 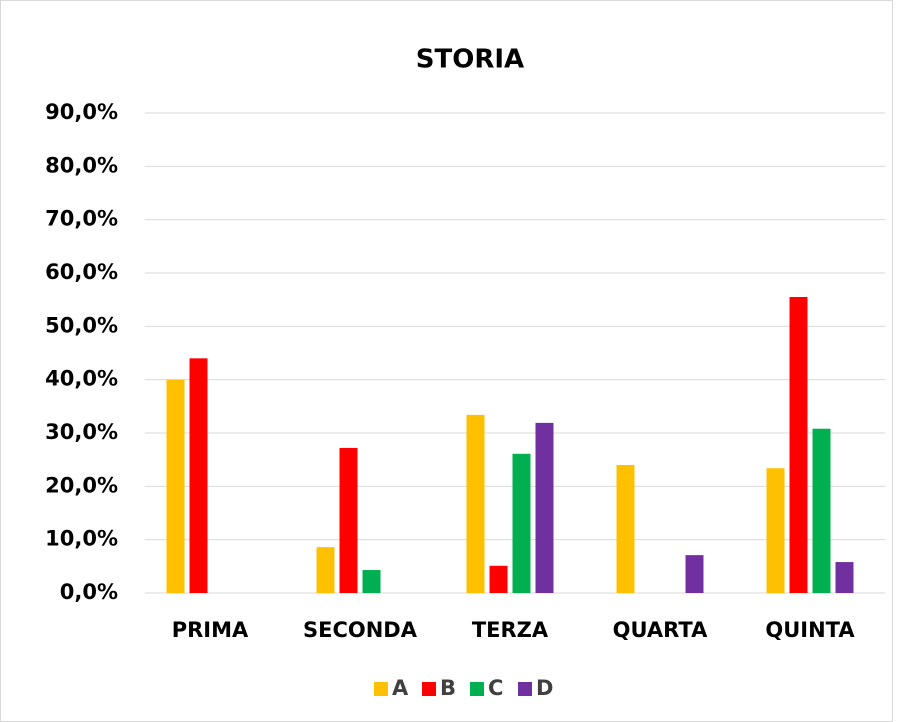 What do you see at coordinates (544, 688) in the screenshot?
I see `legend-label: D` at bounding box center [544, 688].